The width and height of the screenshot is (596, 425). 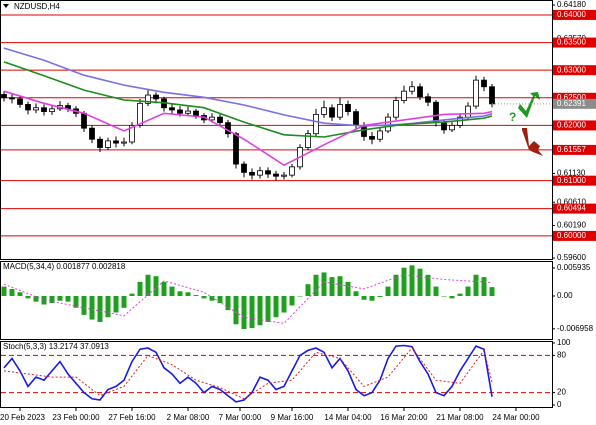 I want to click on menu-triangle, so click(x=6, y=6).